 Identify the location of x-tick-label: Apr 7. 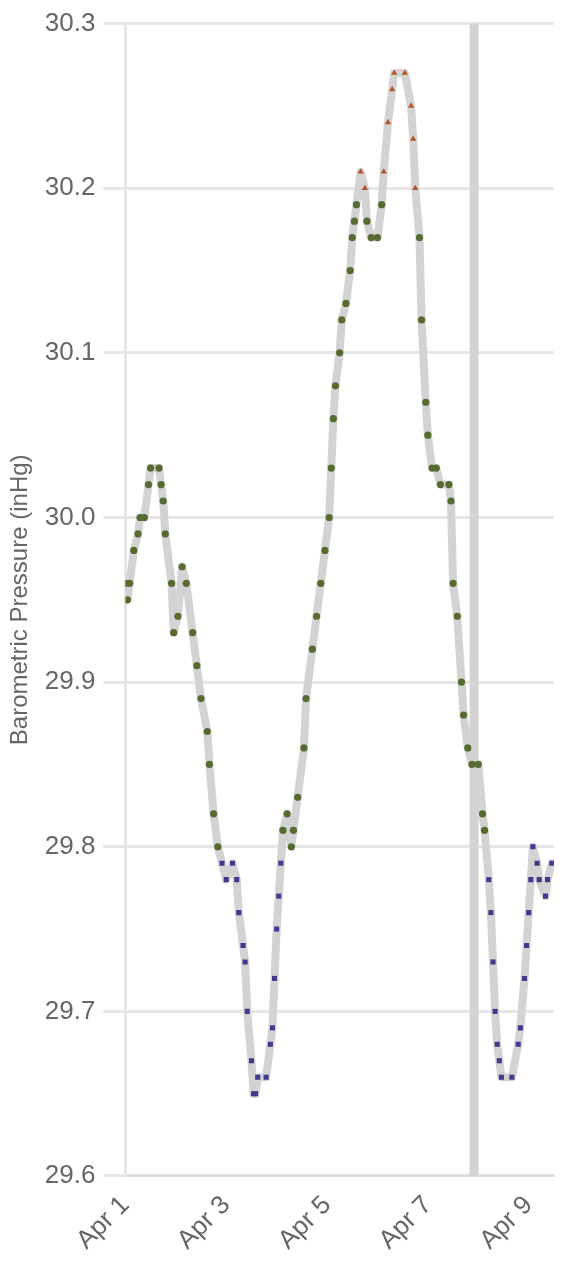
(405, 1222).